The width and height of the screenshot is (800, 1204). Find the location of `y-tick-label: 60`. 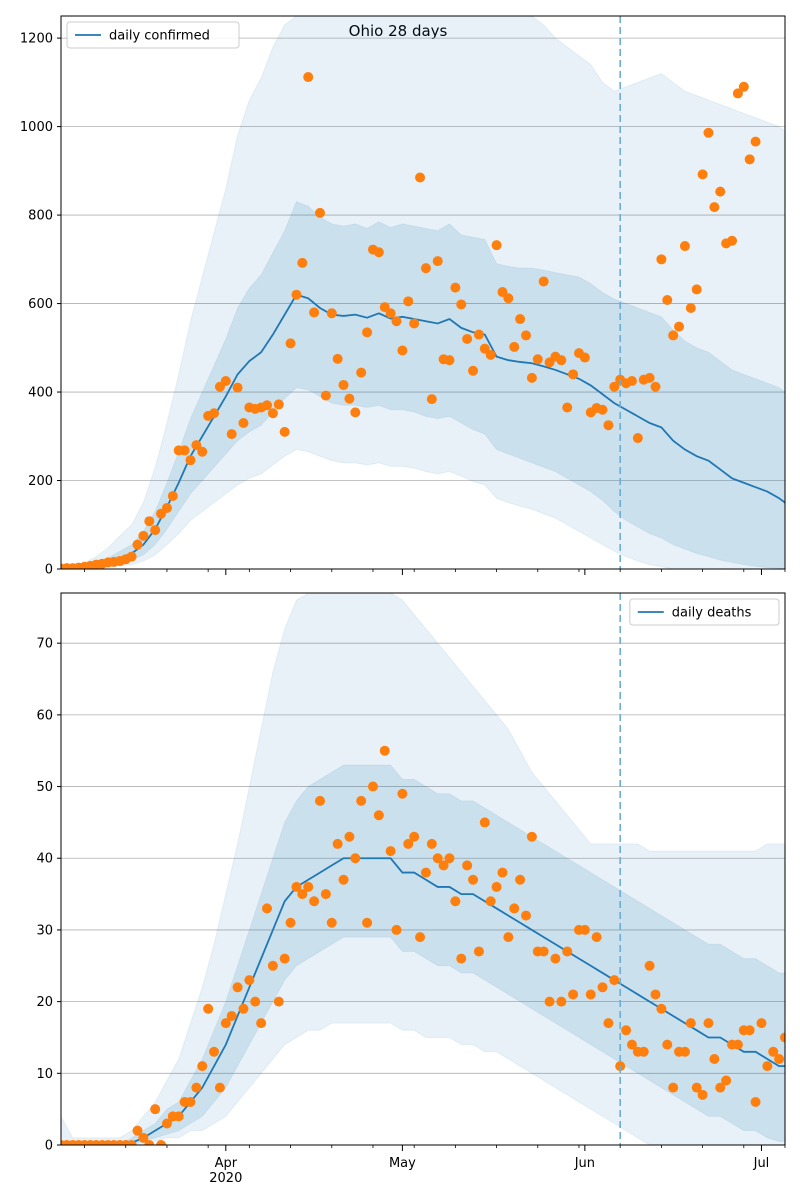

y-tick-label: 60 is located at coordinates (44, 715).